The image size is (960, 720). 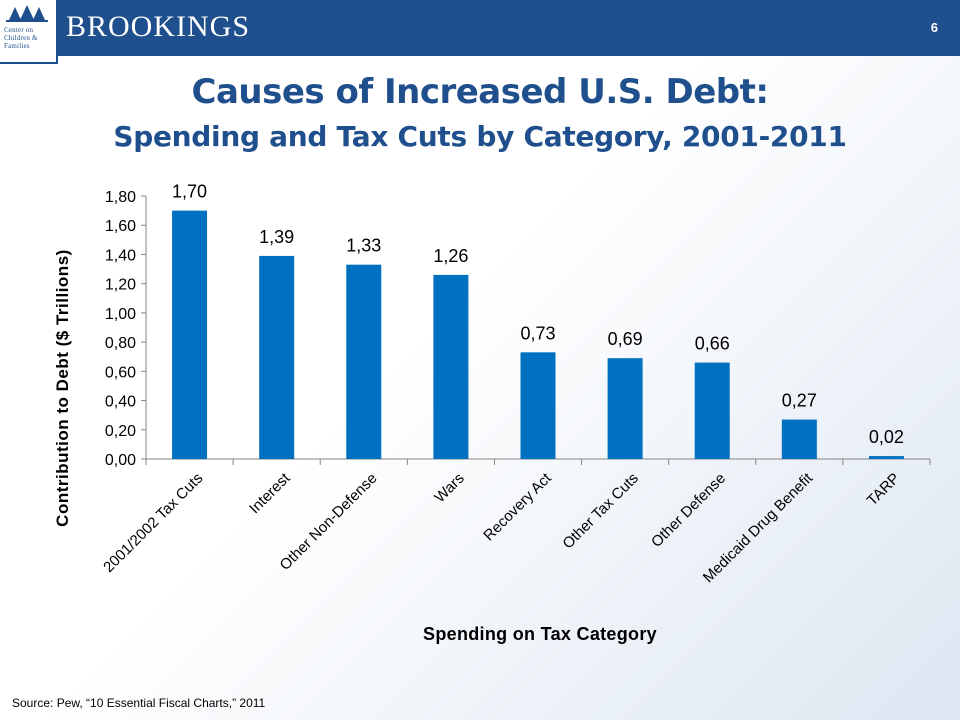 What do you see at coordinates (120, 197) in the screenshot?
I see `y-tick-label: 1,80` at bounding box center [120, 197].